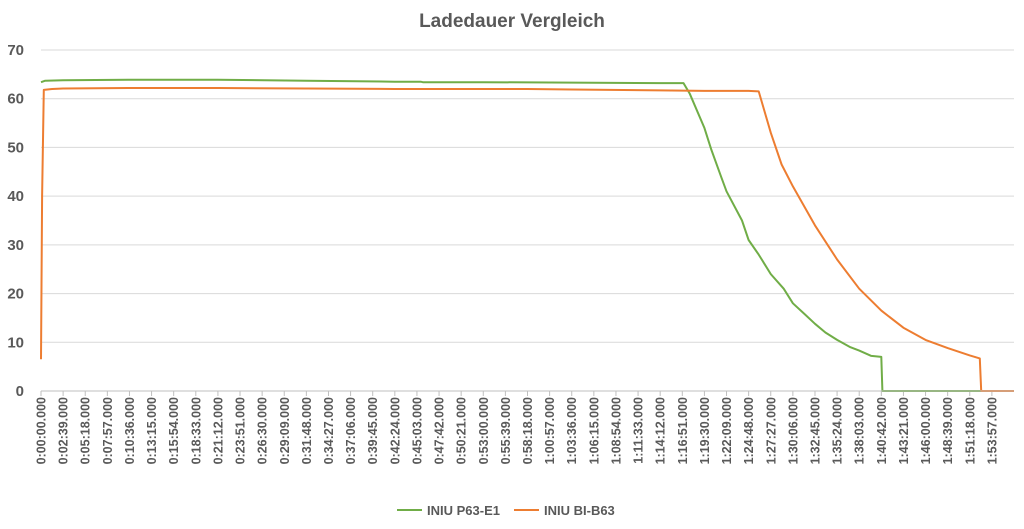 The image size is (1024, 529). Describe the element at coordinates (64, 430) in the screenshot. I see `x-tick-label: 0:02:39.000` at that location.